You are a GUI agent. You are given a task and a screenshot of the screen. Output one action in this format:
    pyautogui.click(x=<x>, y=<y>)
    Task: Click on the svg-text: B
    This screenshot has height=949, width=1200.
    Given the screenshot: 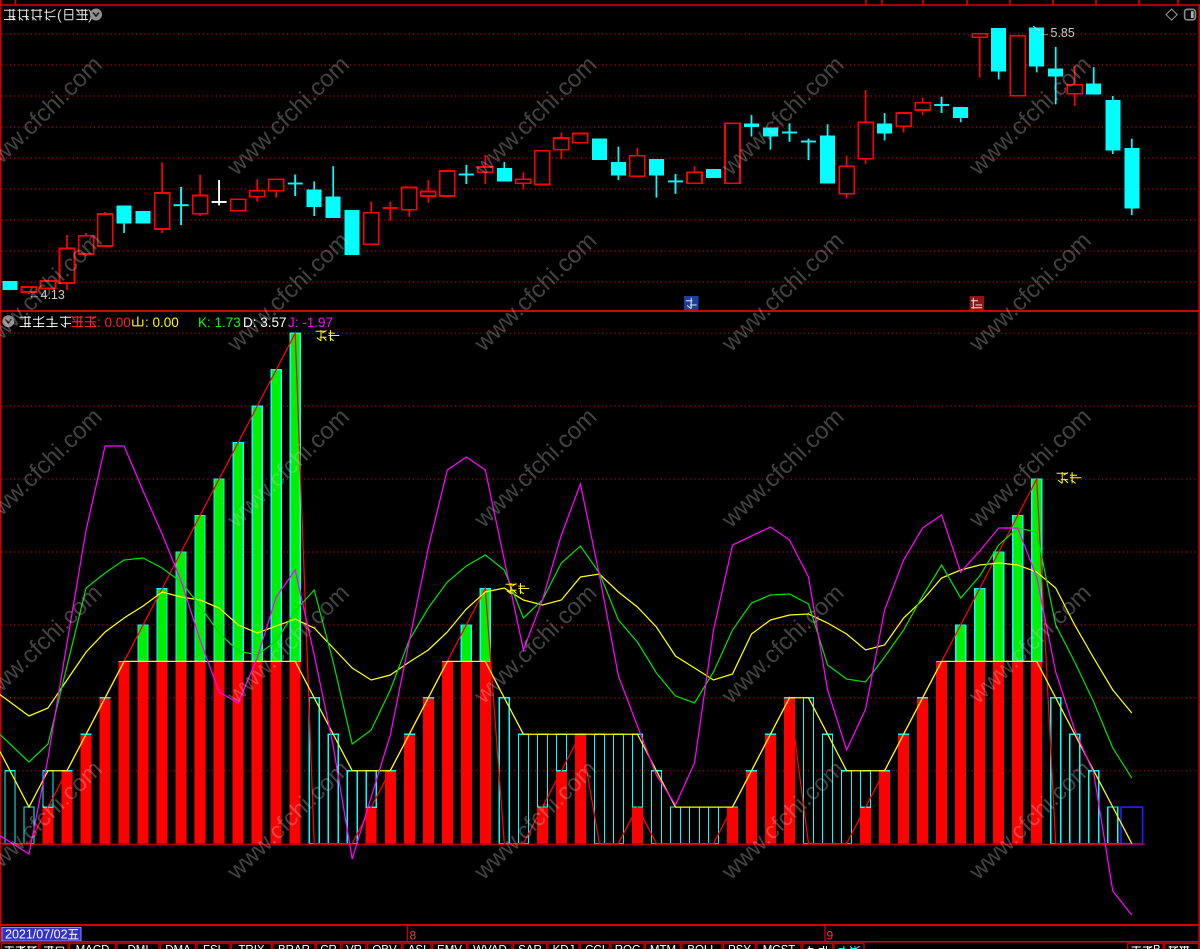 What is the action you would take?
    pyautogui.click(x=1157, y=947)
    